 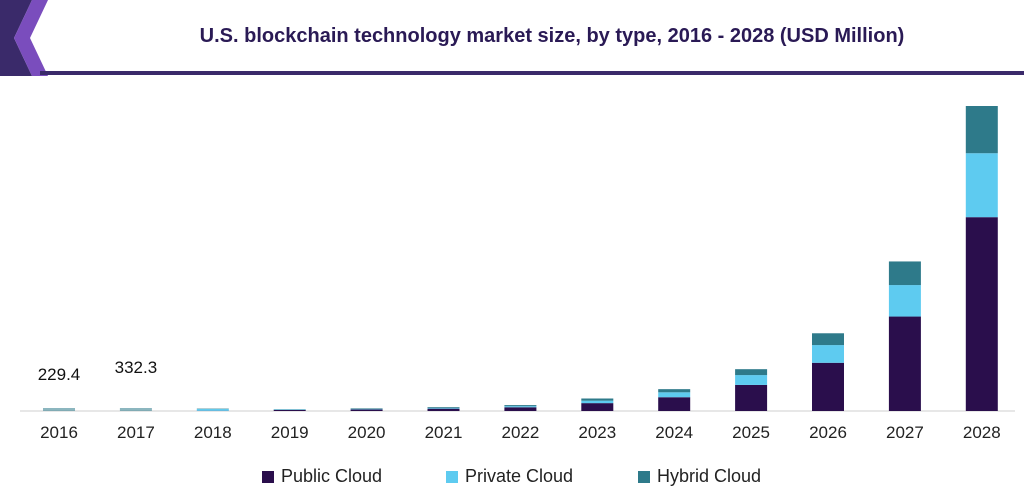 I want to click on x-tick-label: 2020, so click(x=367, y=432).